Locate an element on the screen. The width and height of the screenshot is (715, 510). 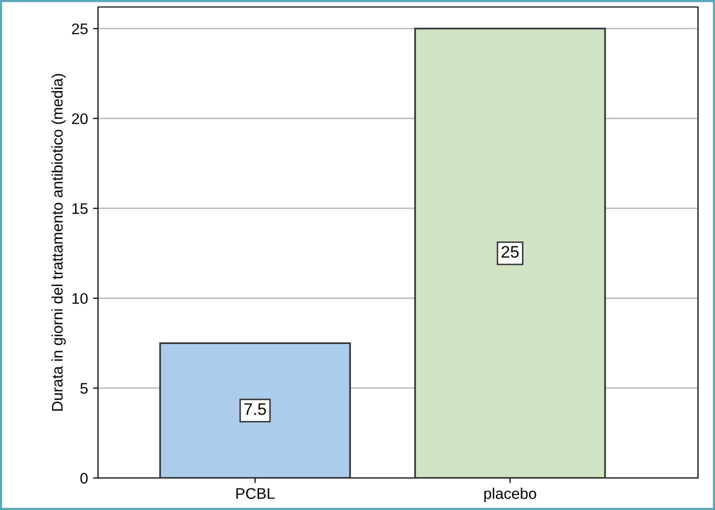
y-tick-label: 5 is located at coordinates (84, 388).